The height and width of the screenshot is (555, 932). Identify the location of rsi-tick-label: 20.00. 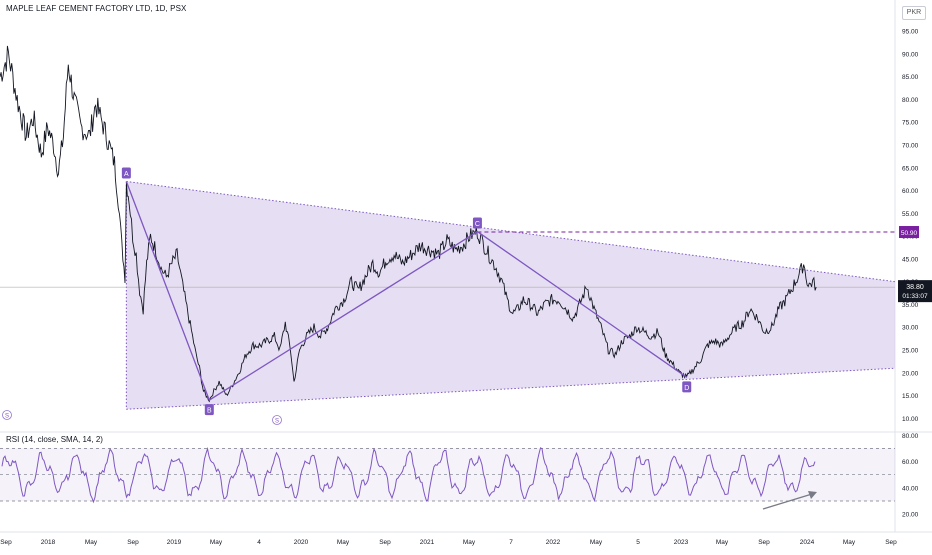
(910, 515).